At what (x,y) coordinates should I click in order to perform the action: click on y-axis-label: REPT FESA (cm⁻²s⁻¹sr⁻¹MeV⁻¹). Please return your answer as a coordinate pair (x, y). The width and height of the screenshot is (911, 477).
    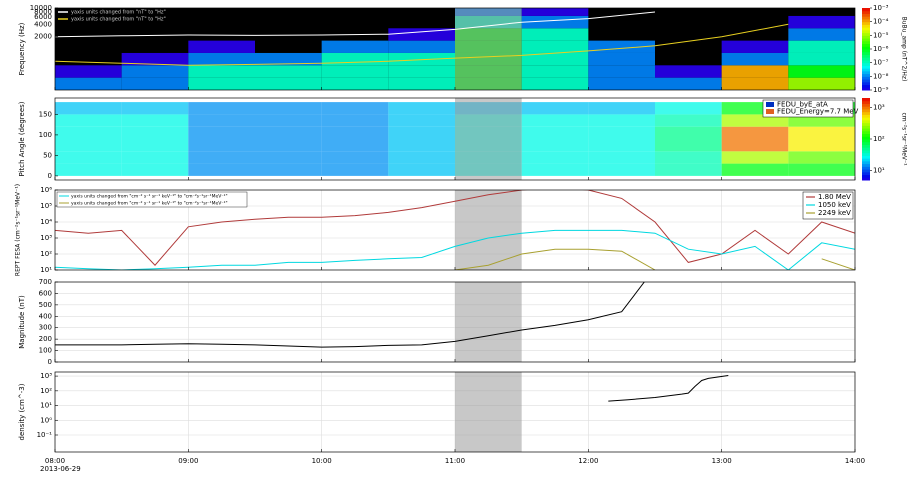
    Looking at the image, I should click on (18, 230).